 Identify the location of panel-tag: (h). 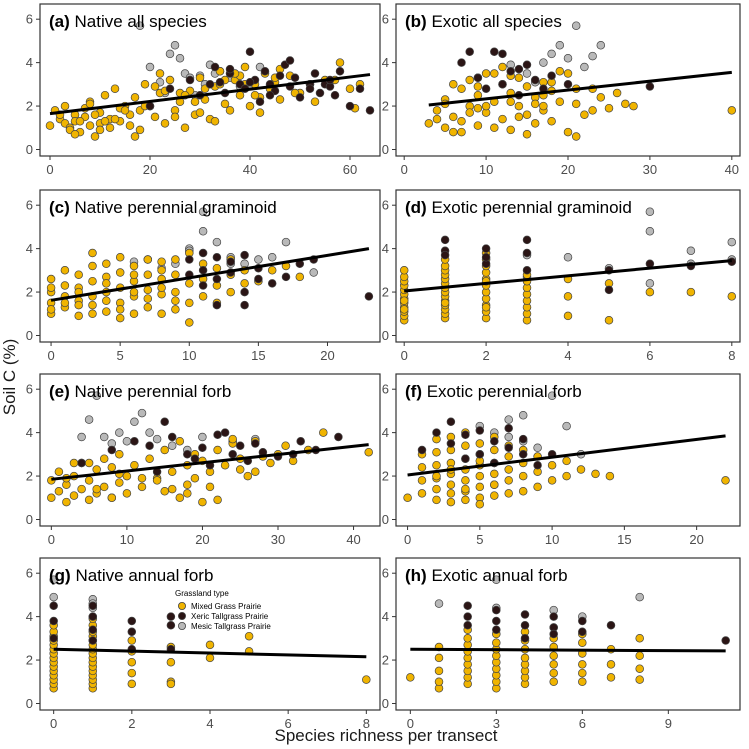
(416, 575).